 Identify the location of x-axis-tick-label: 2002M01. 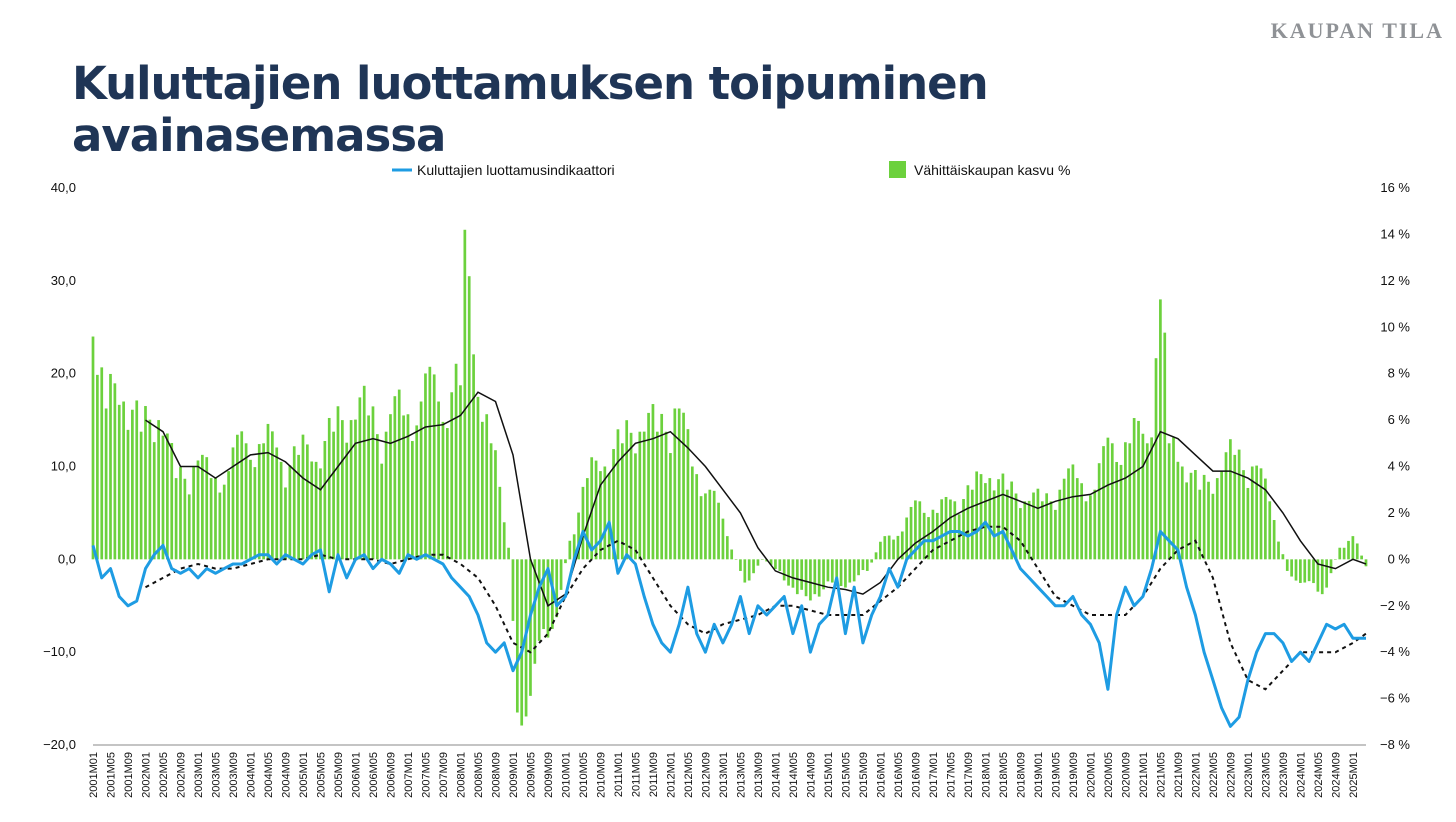
(146, 775).